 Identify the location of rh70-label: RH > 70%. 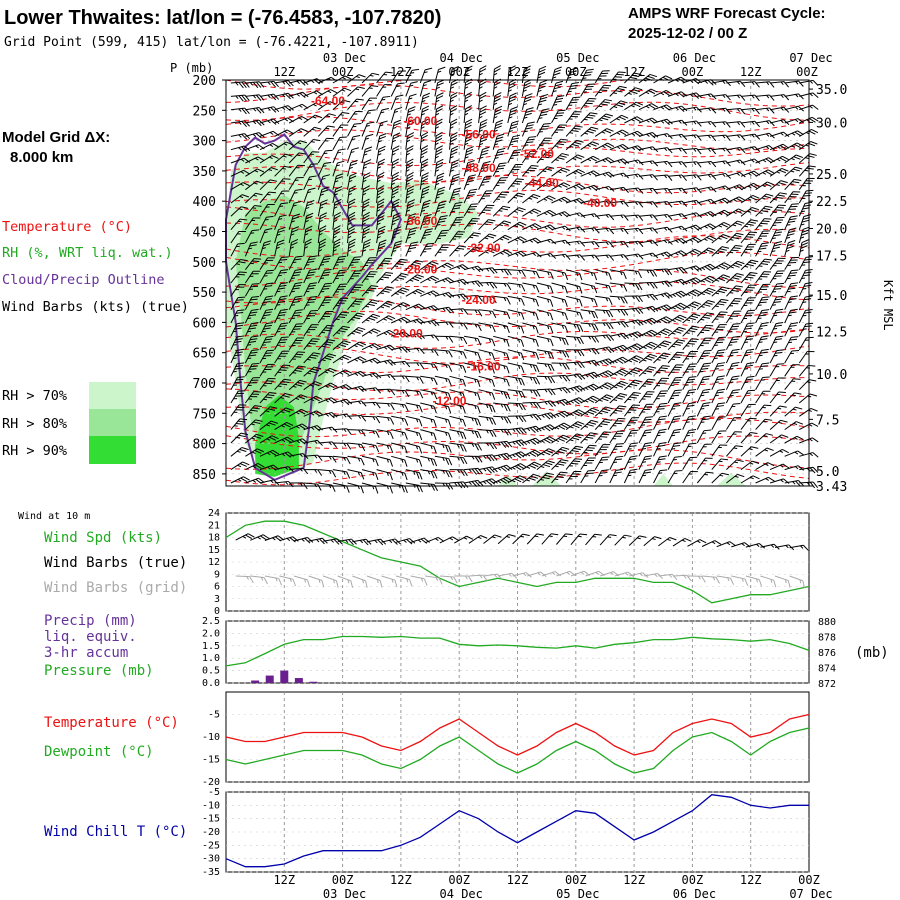
(34, 396).